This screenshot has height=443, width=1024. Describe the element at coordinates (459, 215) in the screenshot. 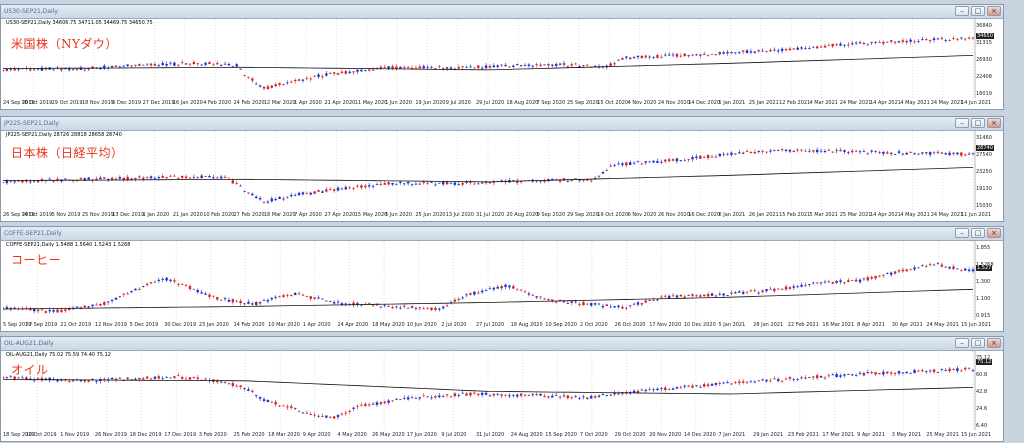

I see `time-axis-label: 13 Jul 2020` at that location.